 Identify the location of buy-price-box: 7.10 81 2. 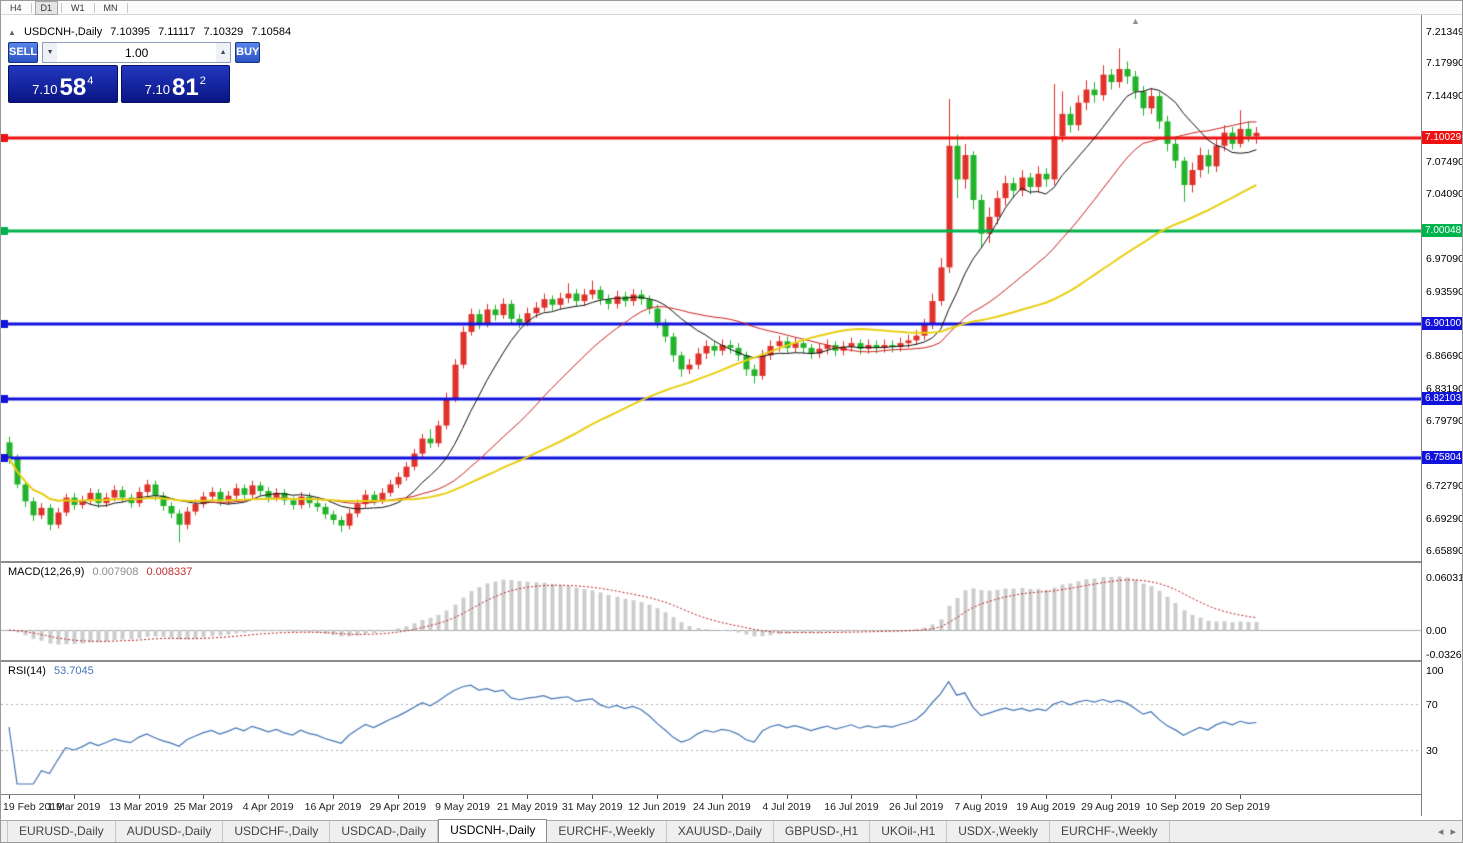
(175, 84).